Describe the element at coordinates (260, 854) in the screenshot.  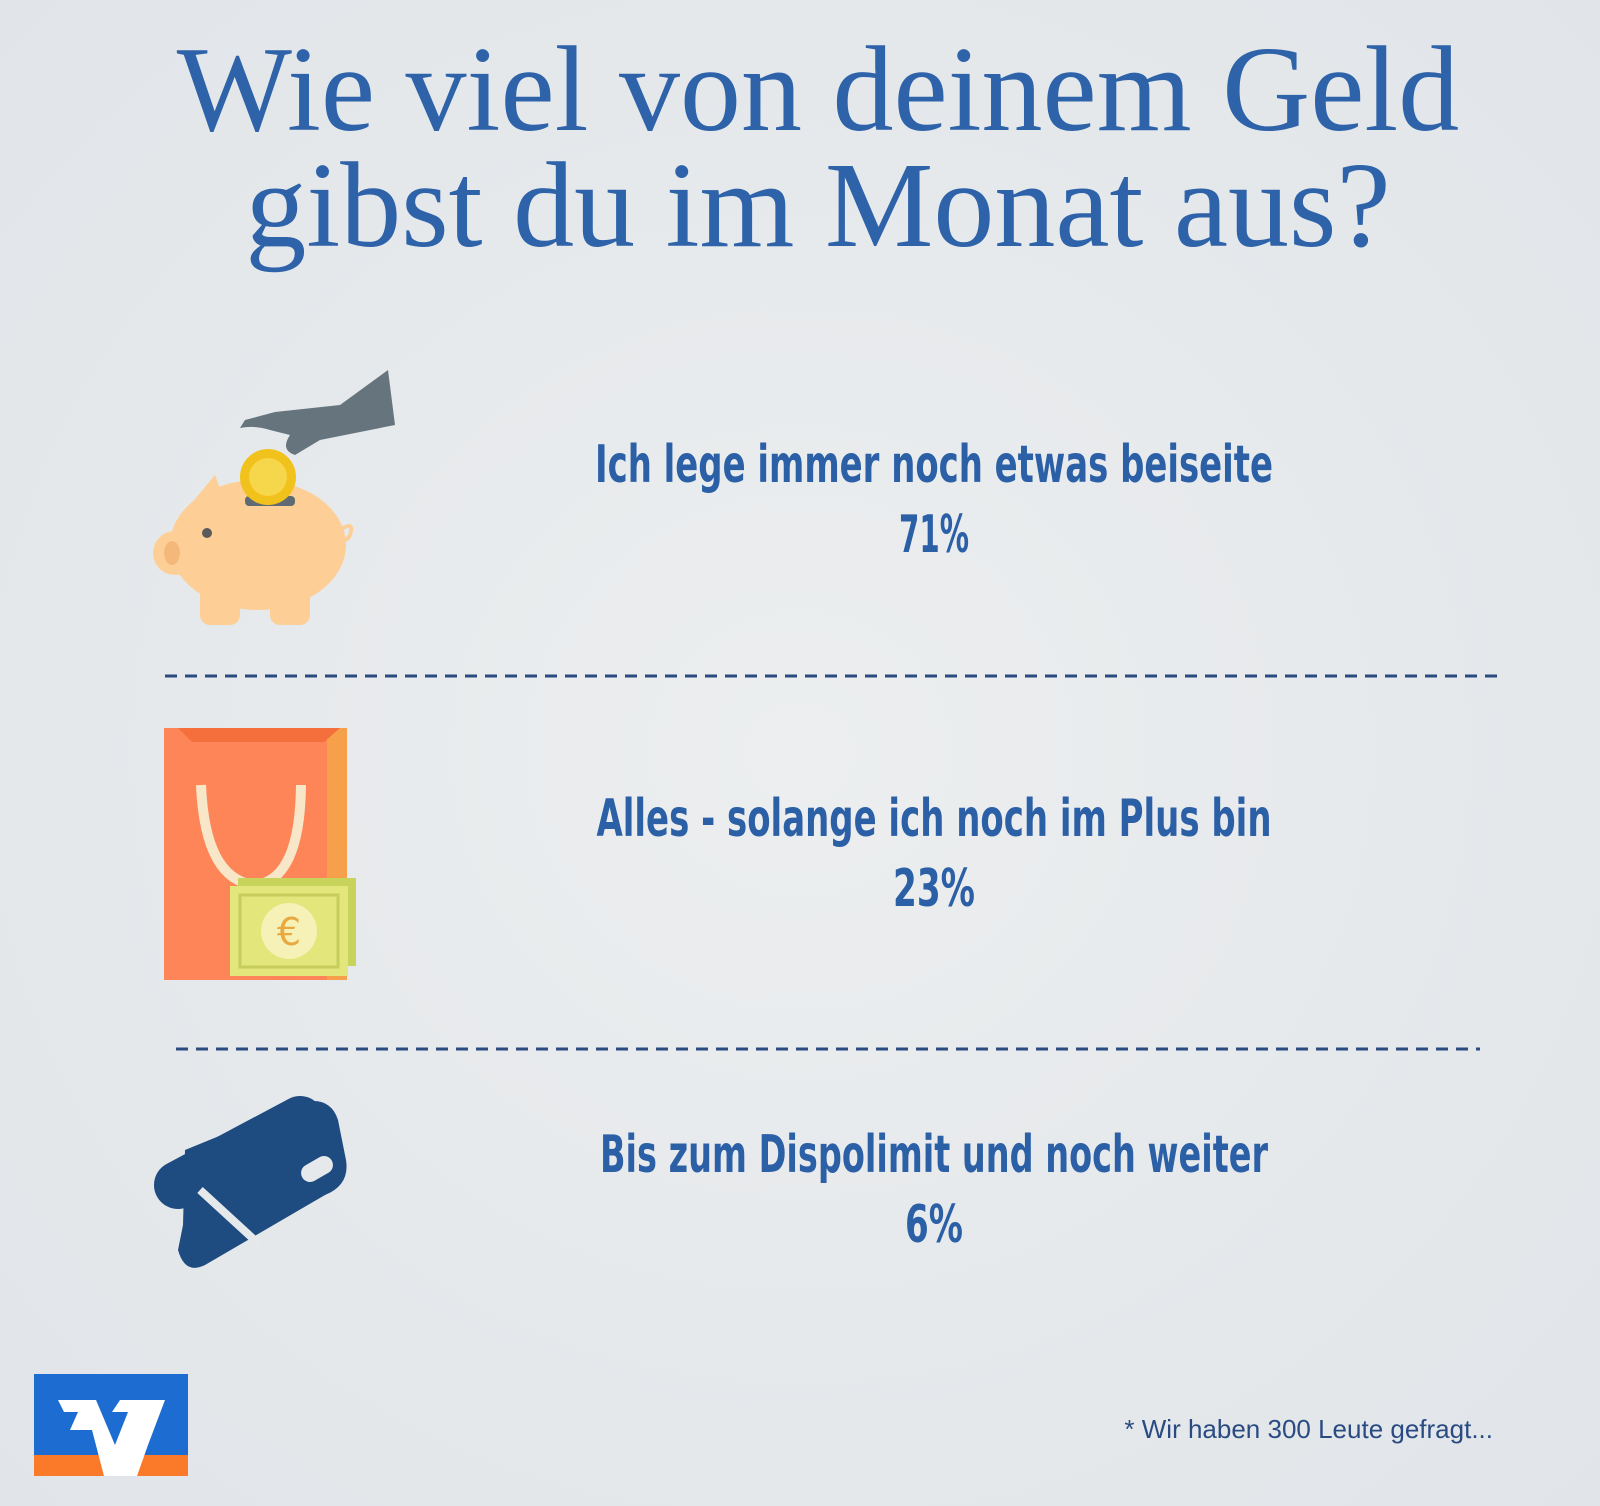
I see `shopping-icon: €` at that location.